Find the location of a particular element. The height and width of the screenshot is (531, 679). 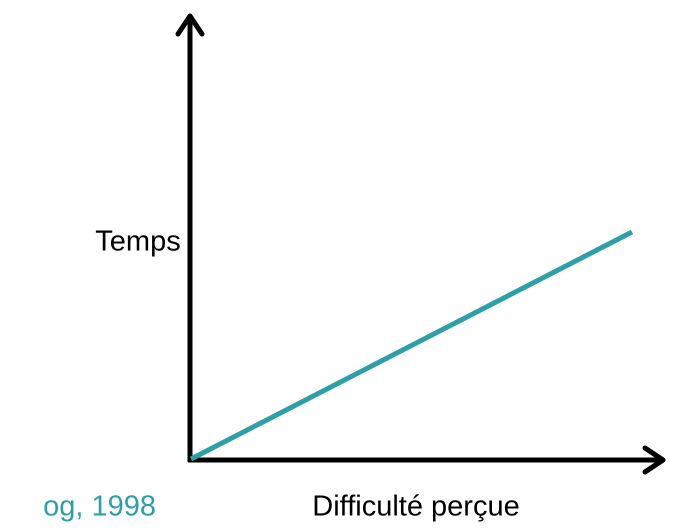

y-axis-label: Temps is located at coordinates (137, 242).